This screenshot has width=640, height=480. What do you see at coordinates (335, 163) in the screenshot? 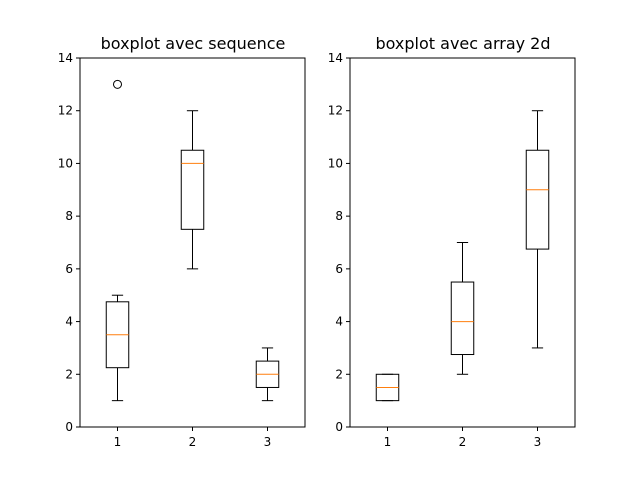
I see `right-ytick-label: 10` at bounding box center [335, 163].